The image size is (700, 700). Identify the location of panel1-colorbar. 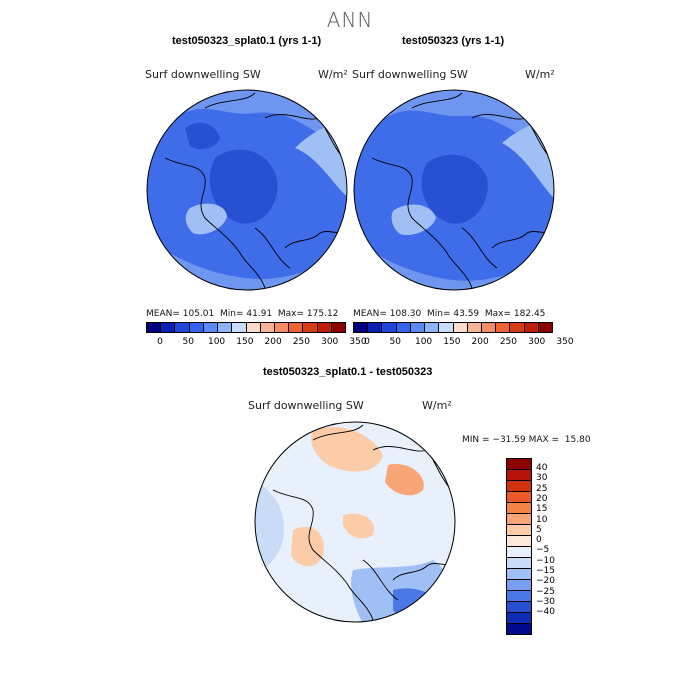
(246, 327).